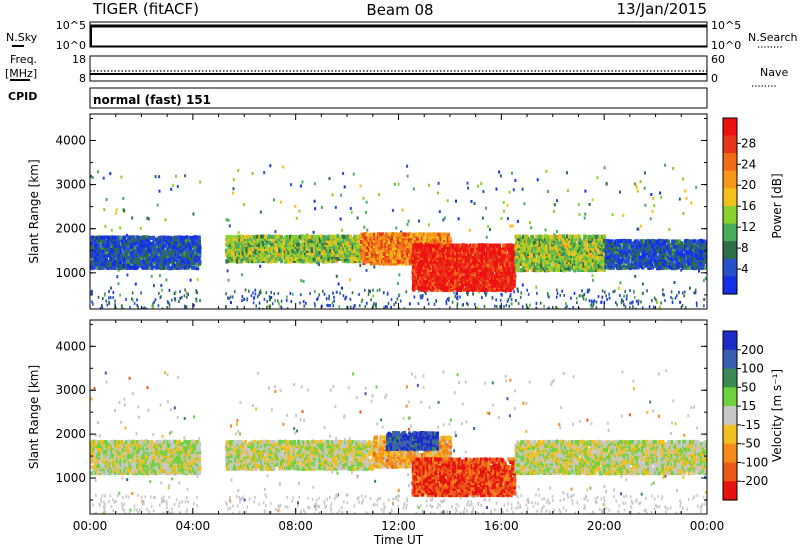 This screenshot has width=800, height=554. What do you see at coordinates (22, 96) in the screenshot?
I see `cpid-label: CPID` at bounding box center [22, 96].